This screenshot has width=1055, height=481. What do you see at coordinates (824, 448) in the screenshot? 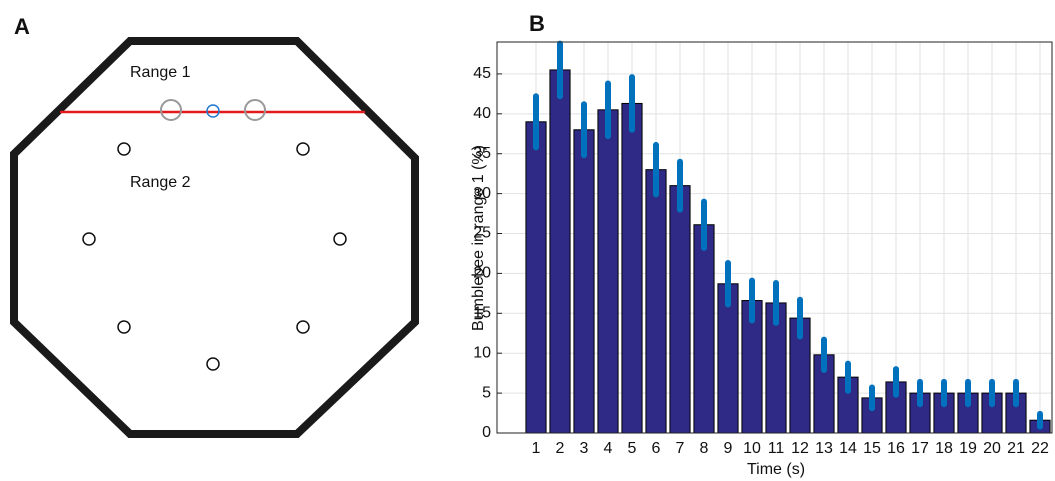
I see `x-tick-label: 13` at bounding box center [824, 448].